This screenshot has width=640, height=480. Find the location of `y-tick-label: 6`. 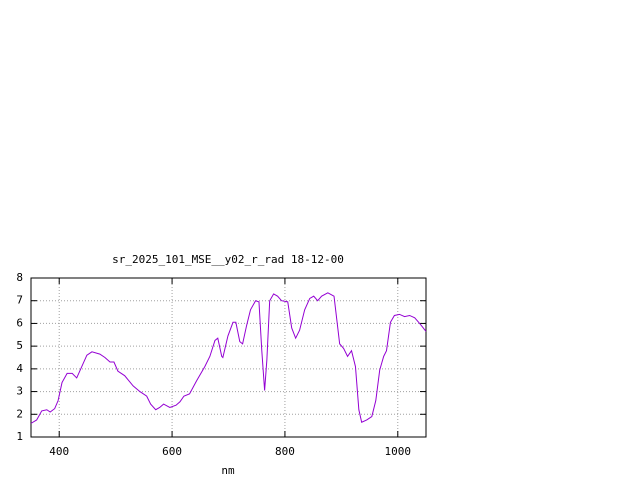

y-tick-label: 6 is located at coordinates (19, 322).